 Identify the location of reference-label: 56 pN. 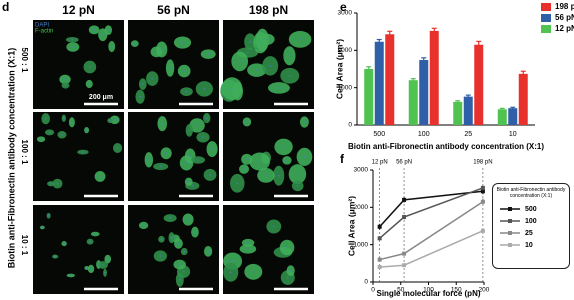
(404, 163).